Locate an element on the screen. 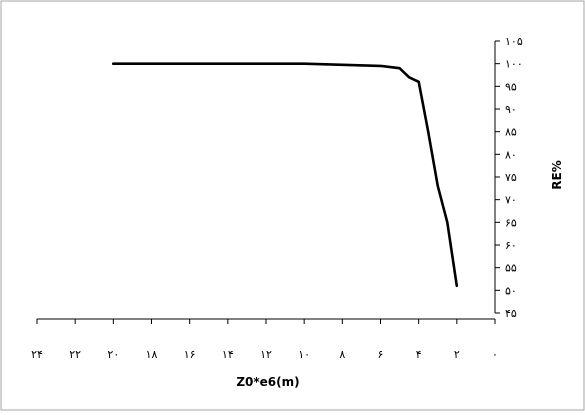 The image size is (585, 415). x-tick-label: ۲۲ is located at coordinates (75, 354).